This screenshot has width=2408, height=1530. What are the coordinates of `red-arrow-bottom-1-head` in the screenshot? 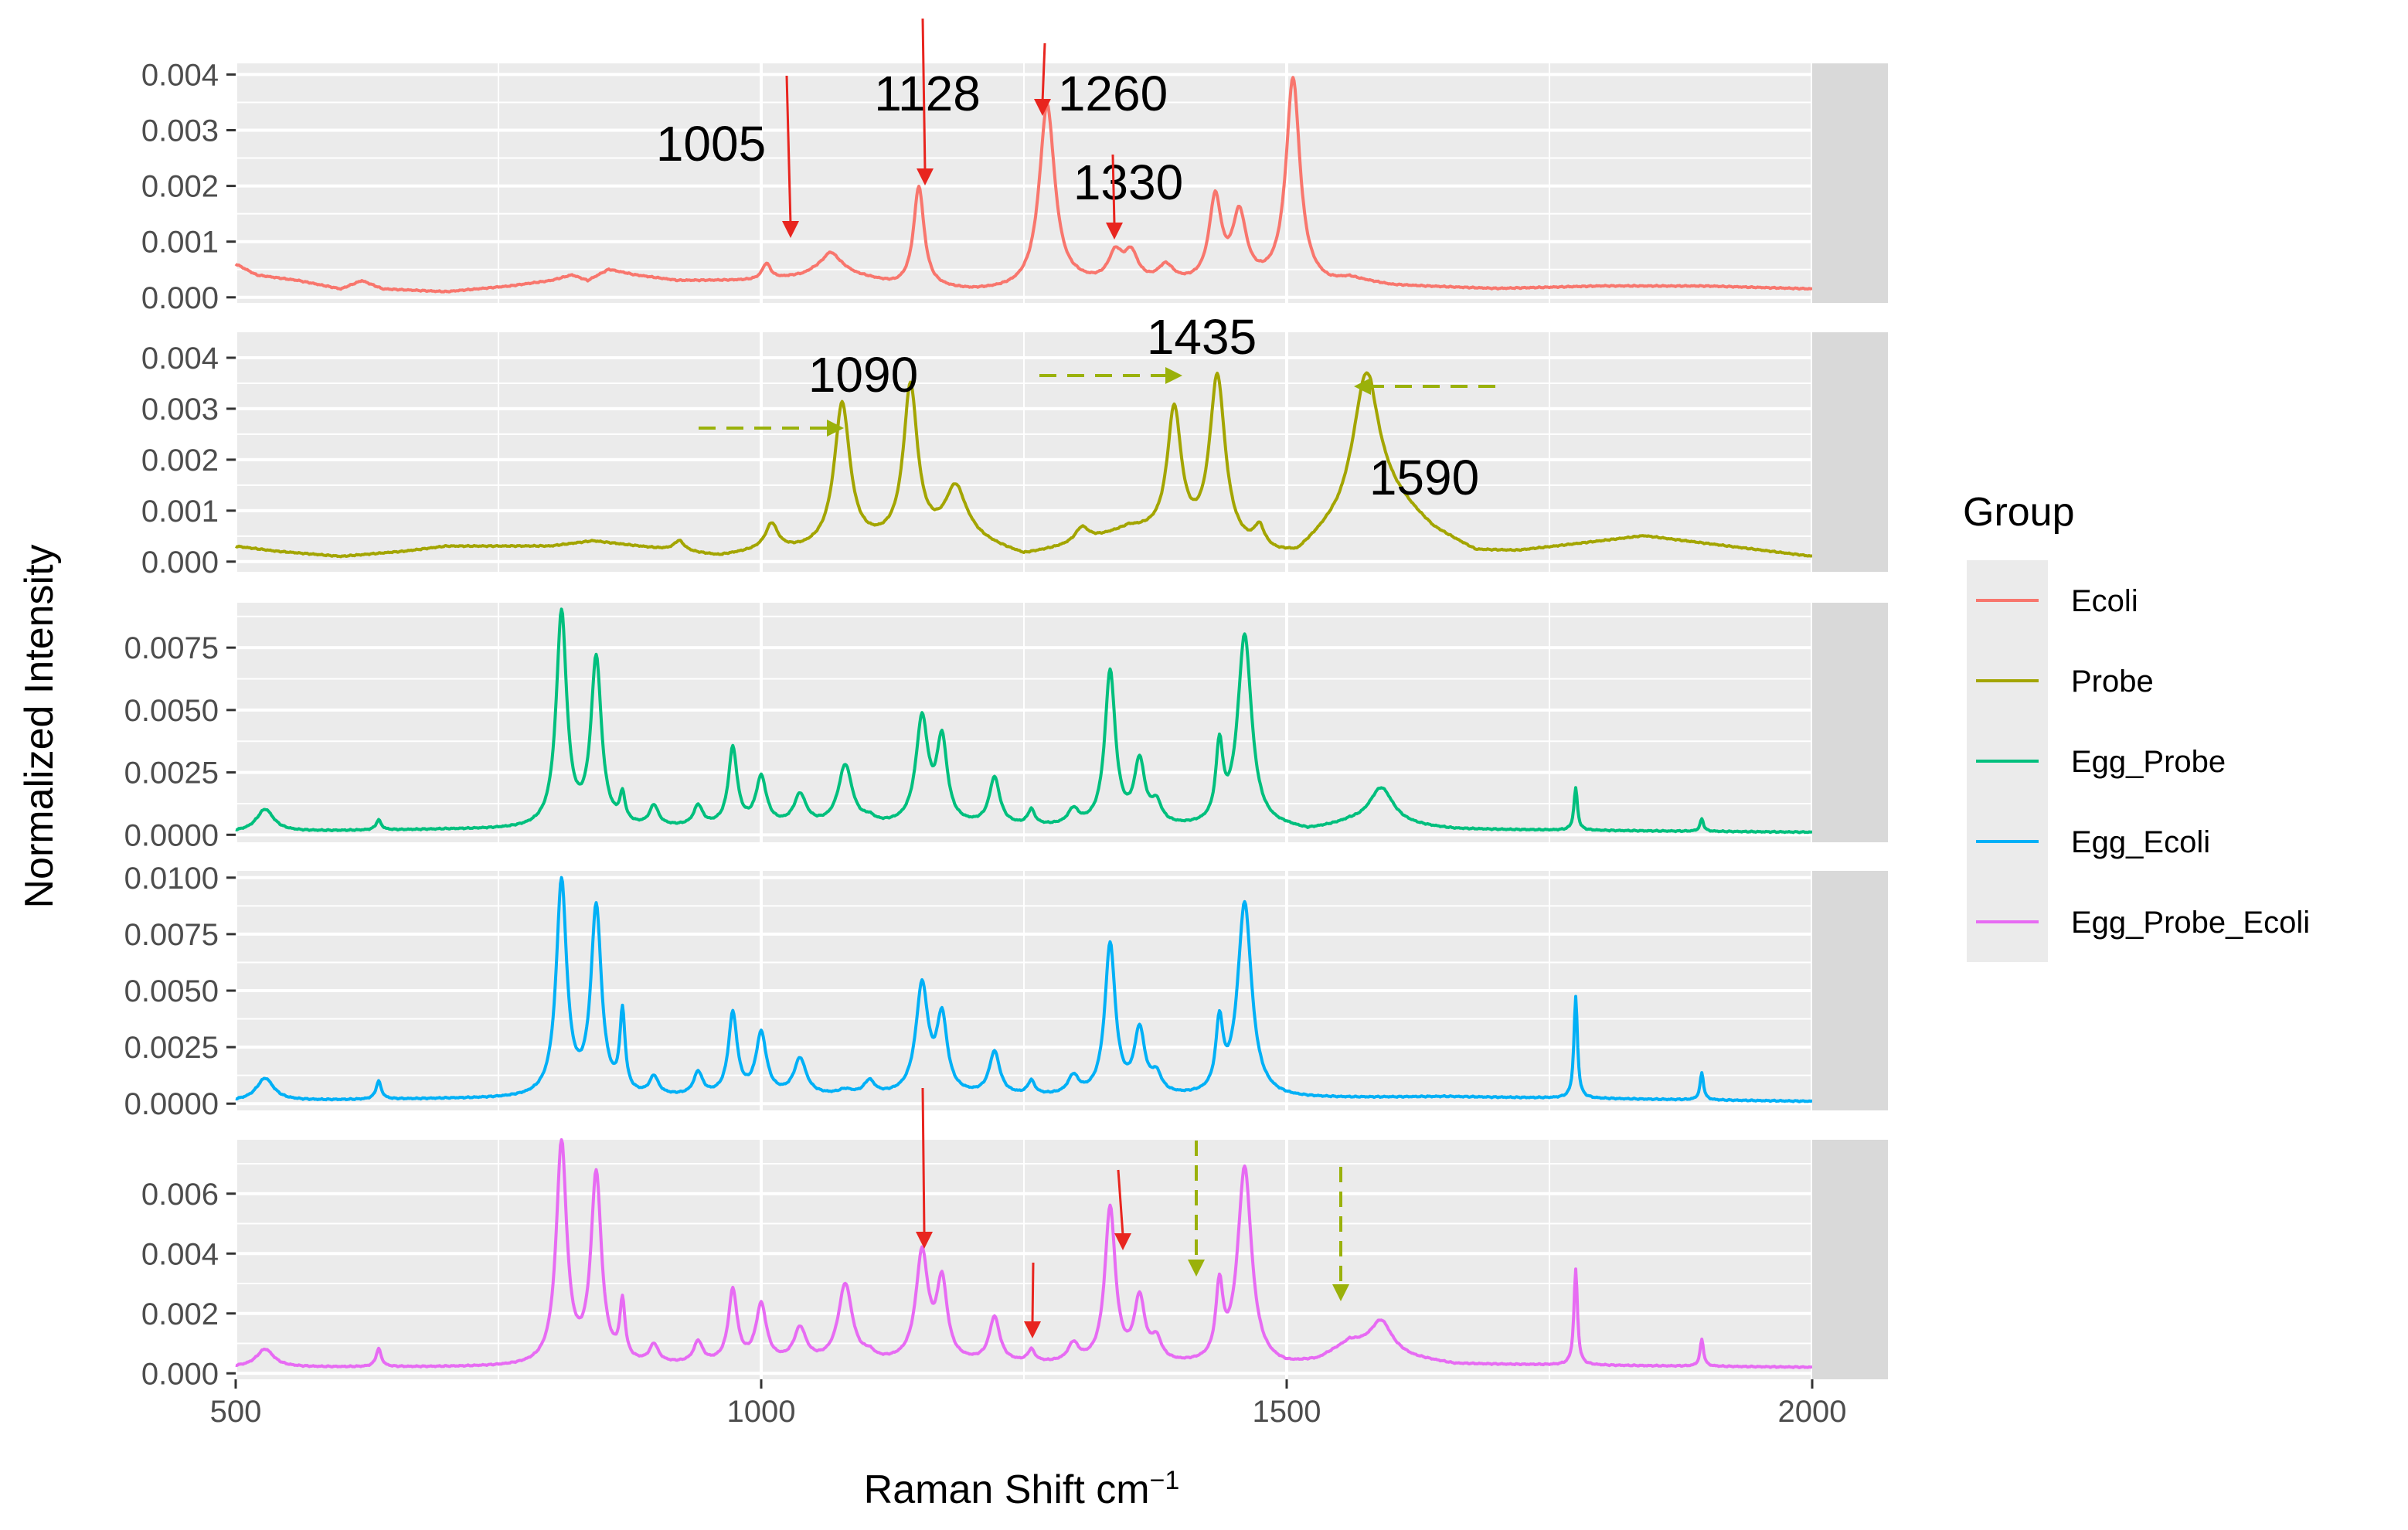 It's located at (925, 1240).